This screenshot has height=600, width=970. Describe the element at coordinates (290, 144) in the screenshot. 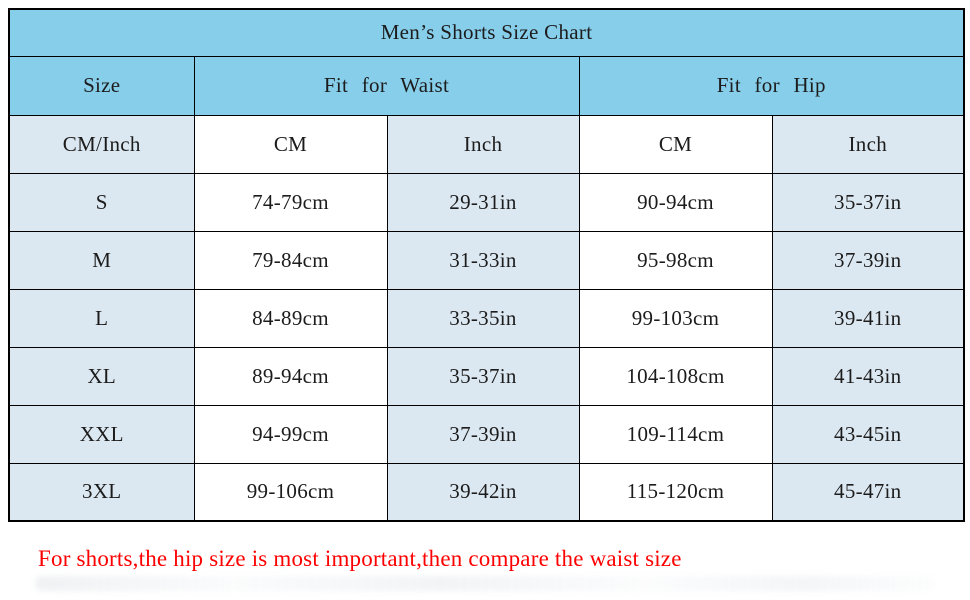

I see `subheader-waist-cm: CM` at that location.